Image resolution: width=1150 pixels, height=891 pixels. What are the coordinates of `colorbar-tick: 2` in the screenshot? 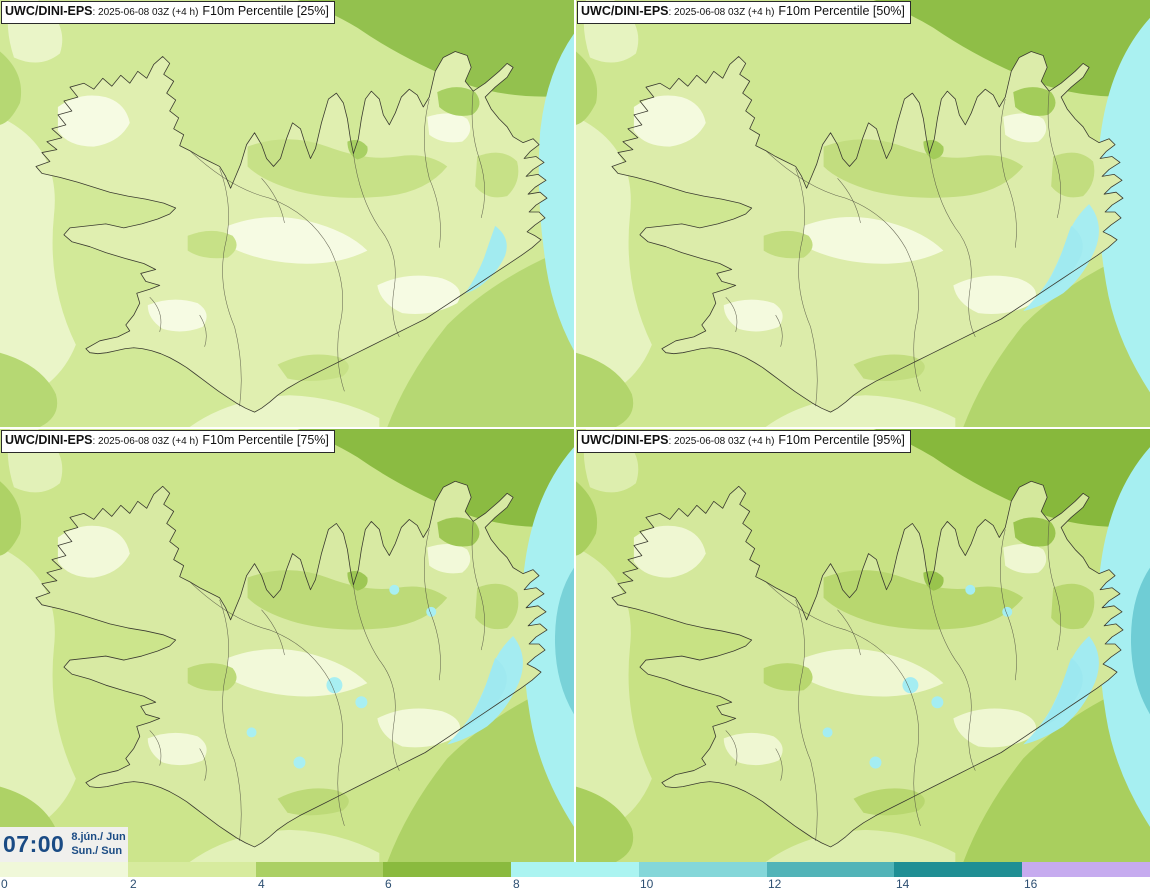 It's located at (133, 884).